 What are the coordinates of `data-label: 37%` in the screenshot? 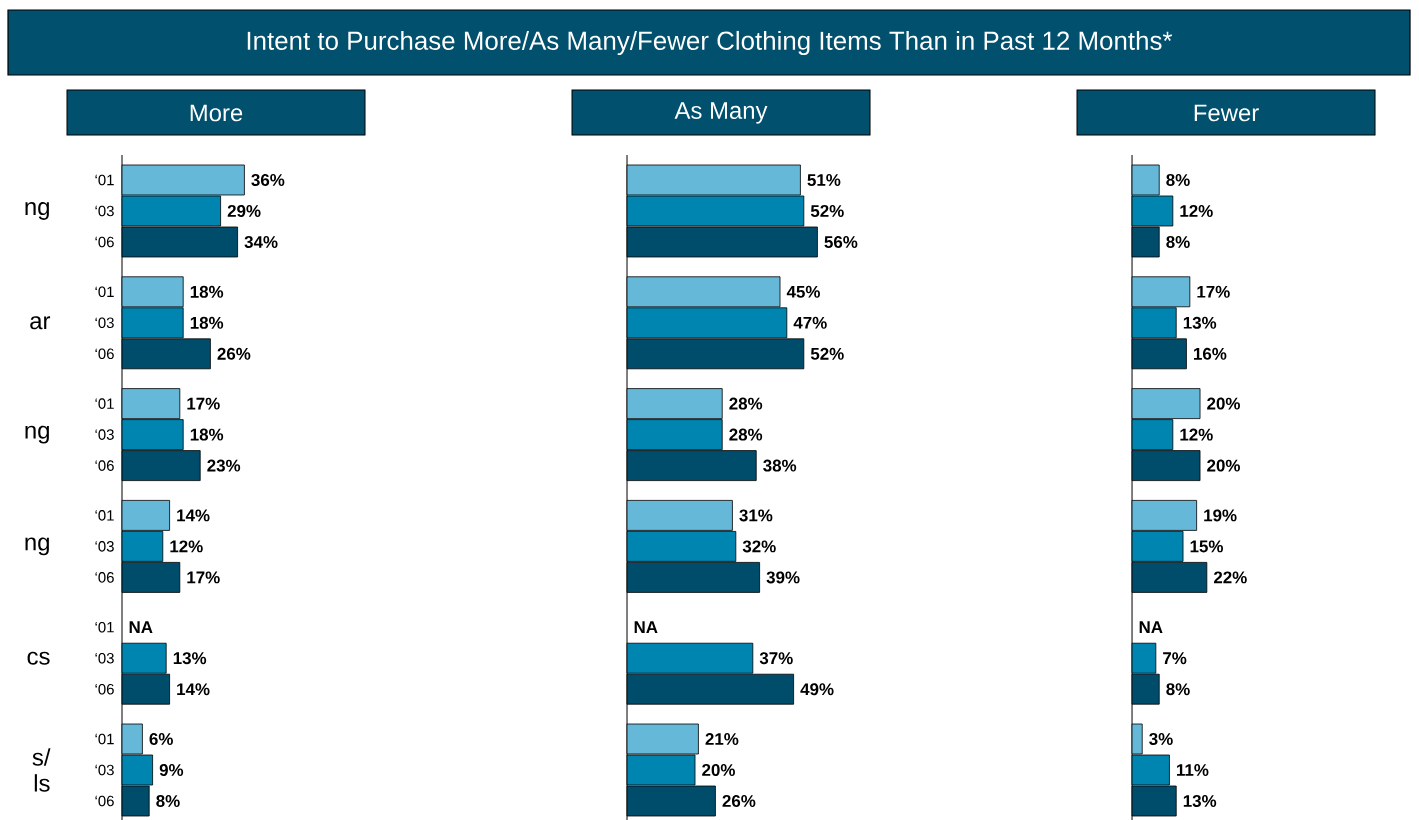 It's located at (776, 658).